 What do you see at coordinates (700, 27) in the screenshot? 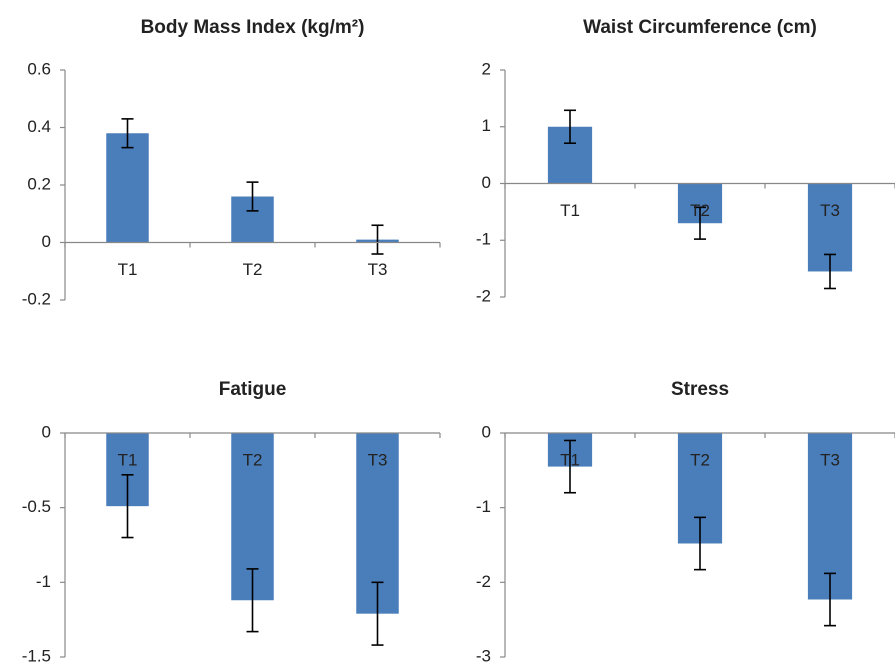
I see `chart-title: Waist Circumference (cm)` at bounding box center [700, 27].